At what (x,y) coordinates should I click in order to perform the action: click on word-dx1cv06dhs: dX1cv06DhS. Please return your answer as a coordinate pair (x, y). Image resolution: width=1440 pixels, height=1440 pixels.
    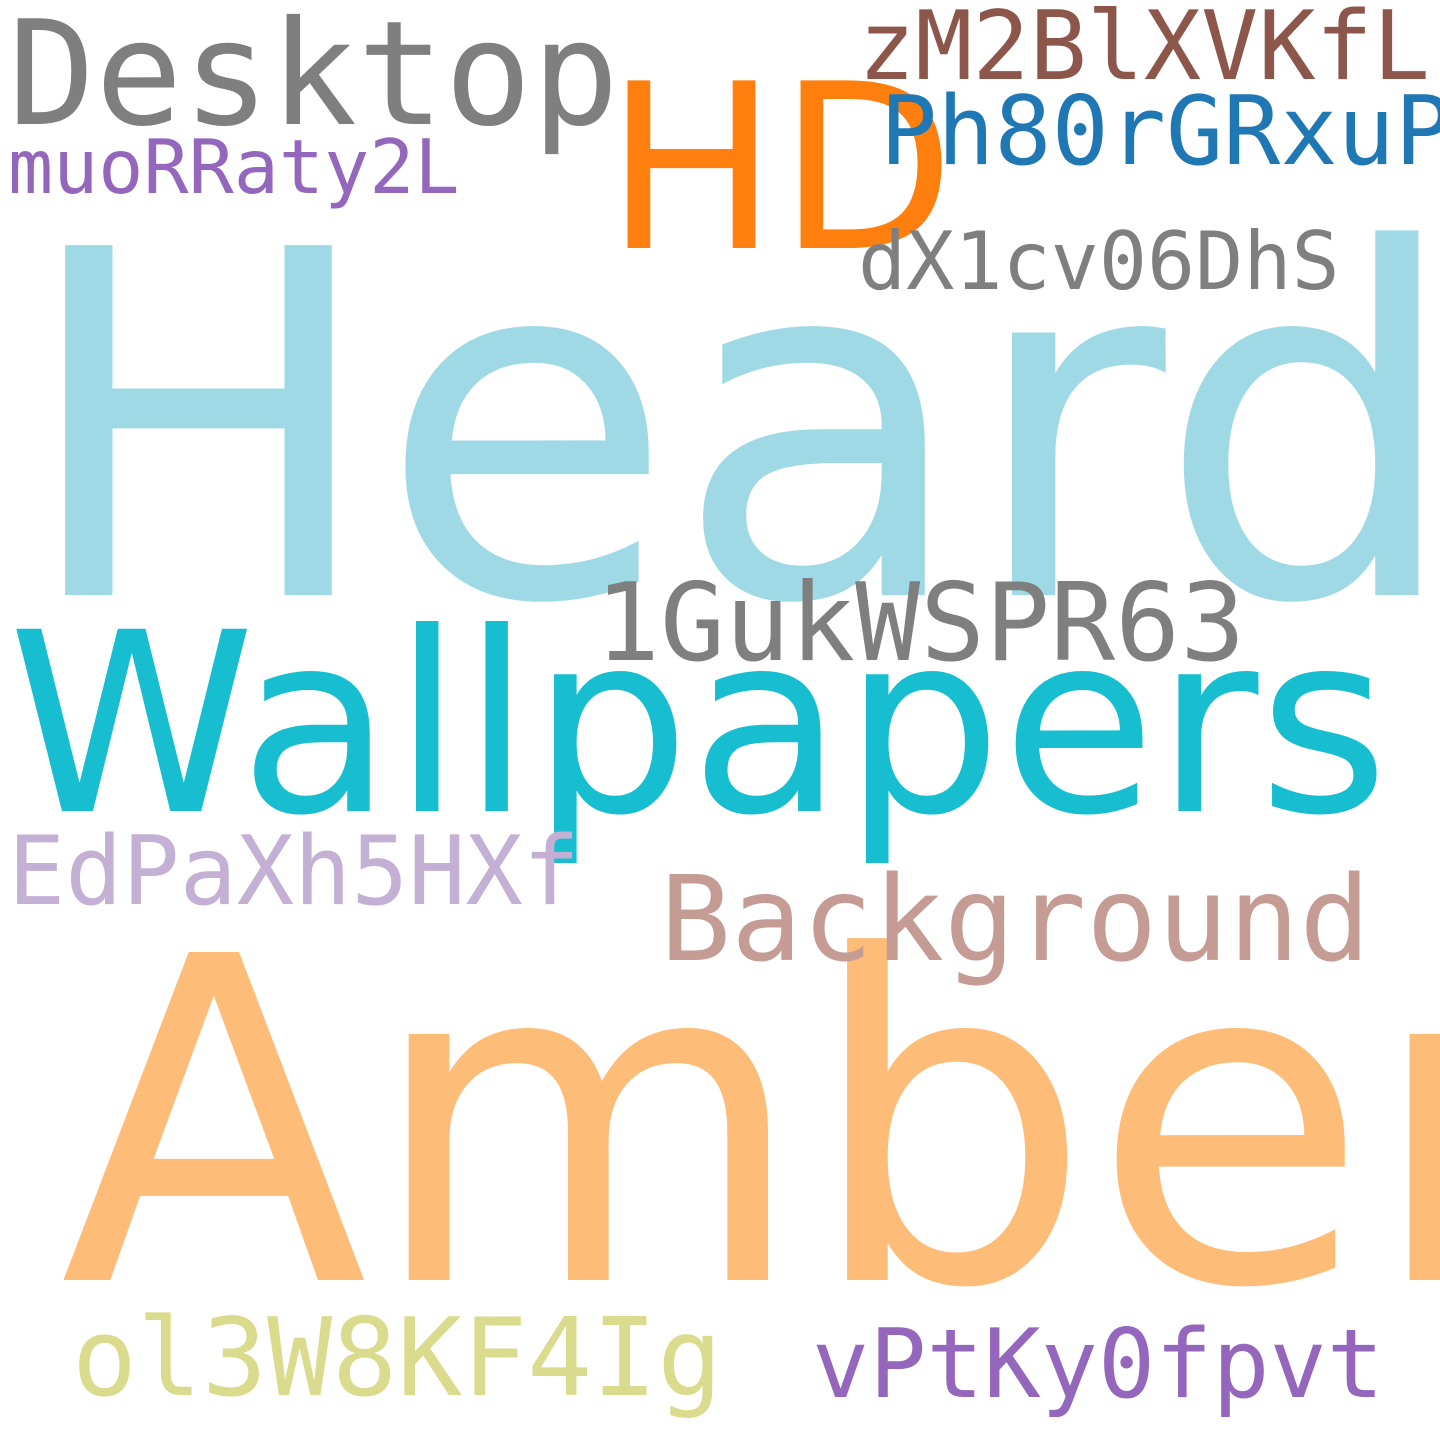
    Looking at the image, I should click on (1099, 261).